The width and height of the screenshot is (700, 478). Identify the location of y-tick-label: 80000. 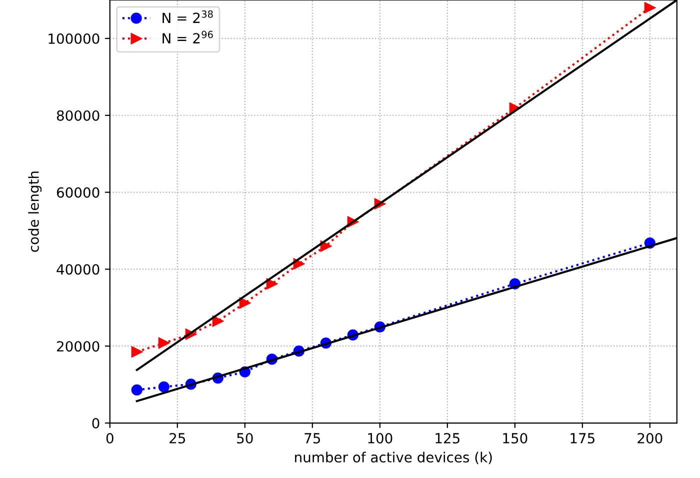
(78, 115).